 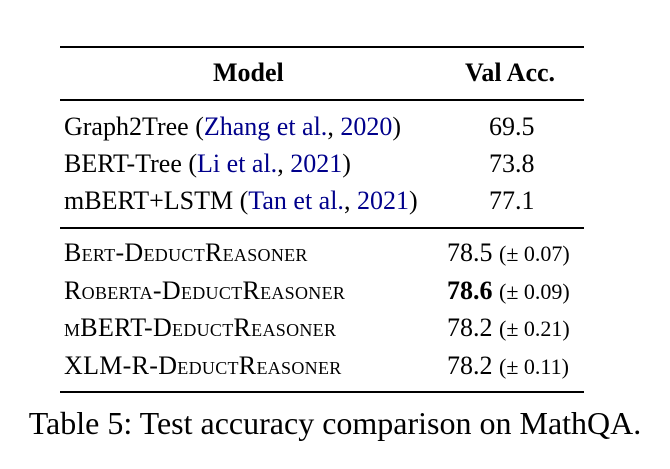 I want to click on table-row-graph2tree: Graph2Tree (Zhang et al., 2020), so click(x=232, y=127).